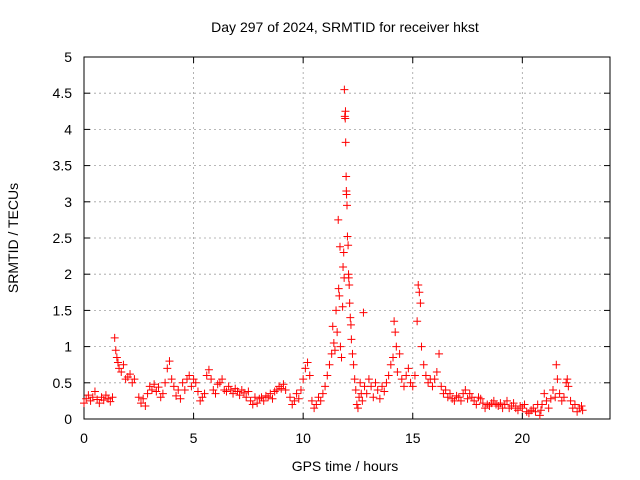 The height and width of the screenshot is (480, 640). I want to click on y-tick-label: 5, so click(68, 57).